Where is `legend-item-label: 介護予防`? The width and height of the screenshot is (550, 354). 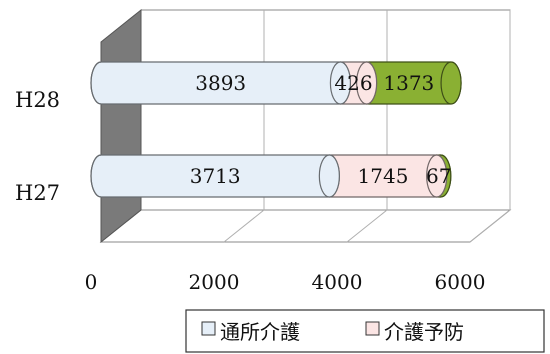 legend-item-label: 介護予防 is located at coordinates (424, 332).